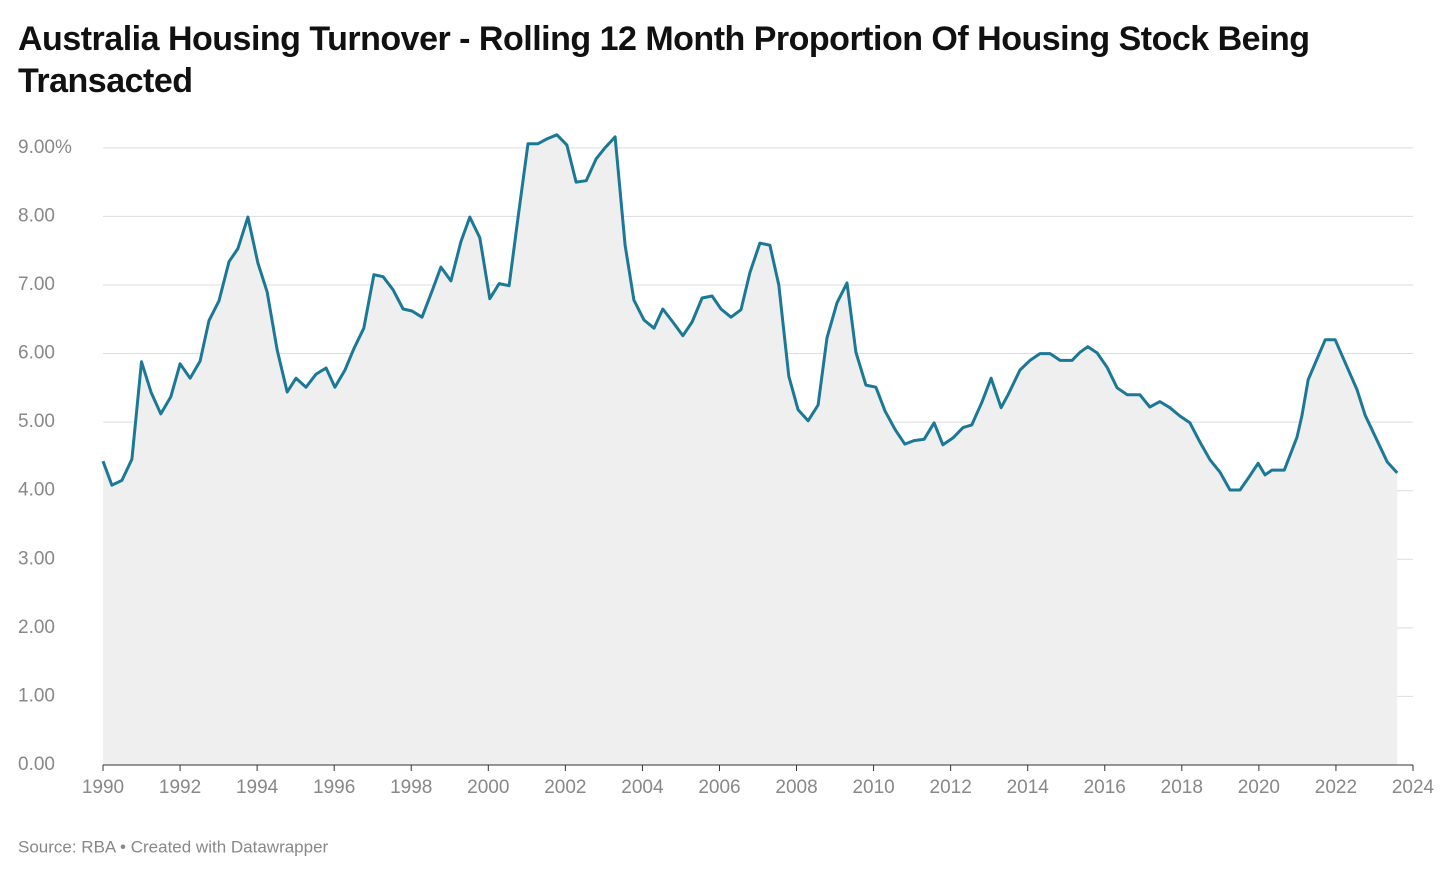  What do you see at coordinates (180, 787) in the screenshot?
I see `x-tick-label: 1992` at bounding box center [180, 787].